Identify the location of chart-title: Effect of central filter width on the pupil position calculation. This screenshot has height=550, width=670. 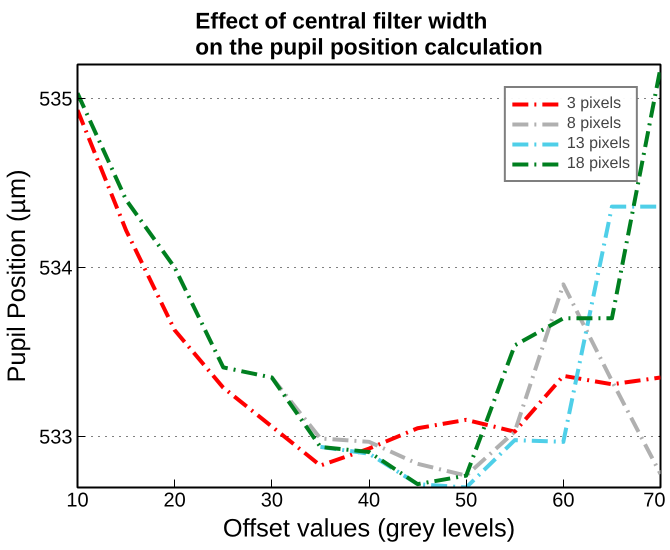
(369, 34).